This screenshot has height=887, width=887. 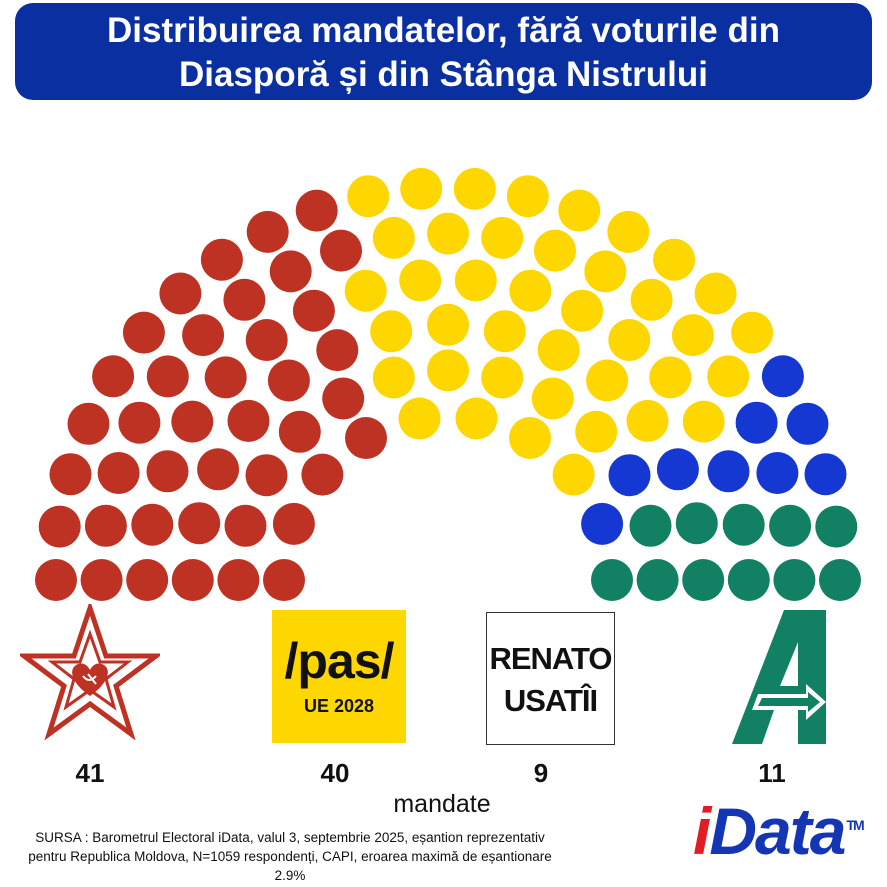 I want to click on seat-count-alternativa: 11, so click(x=772, y=773).